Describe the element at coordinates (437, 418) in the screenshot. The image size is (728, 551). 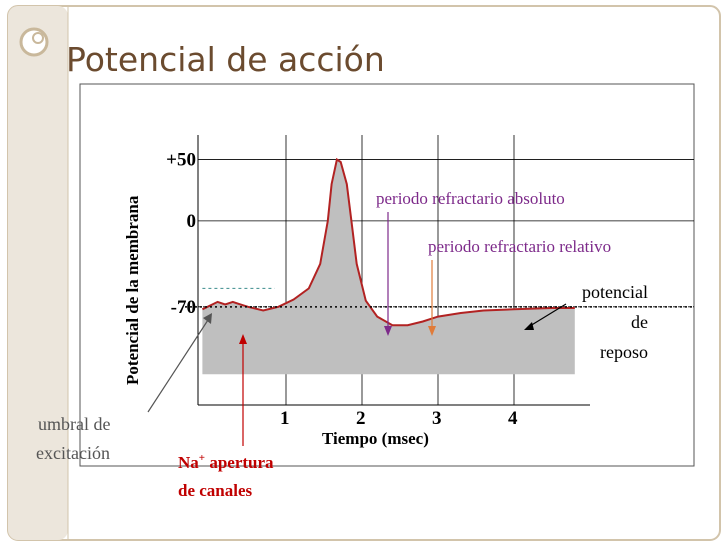
I see `x-tick-label: 3` at that location.